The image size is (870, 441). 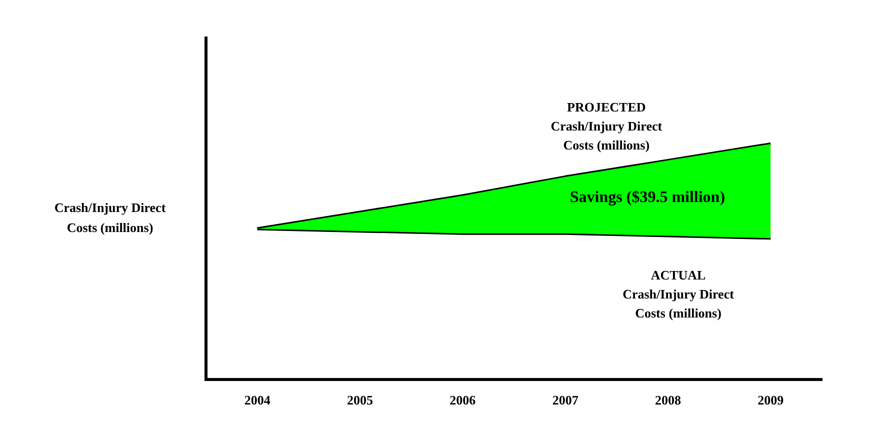 I want to click on x-tick-label: 2008, so click(x=668, y=400).